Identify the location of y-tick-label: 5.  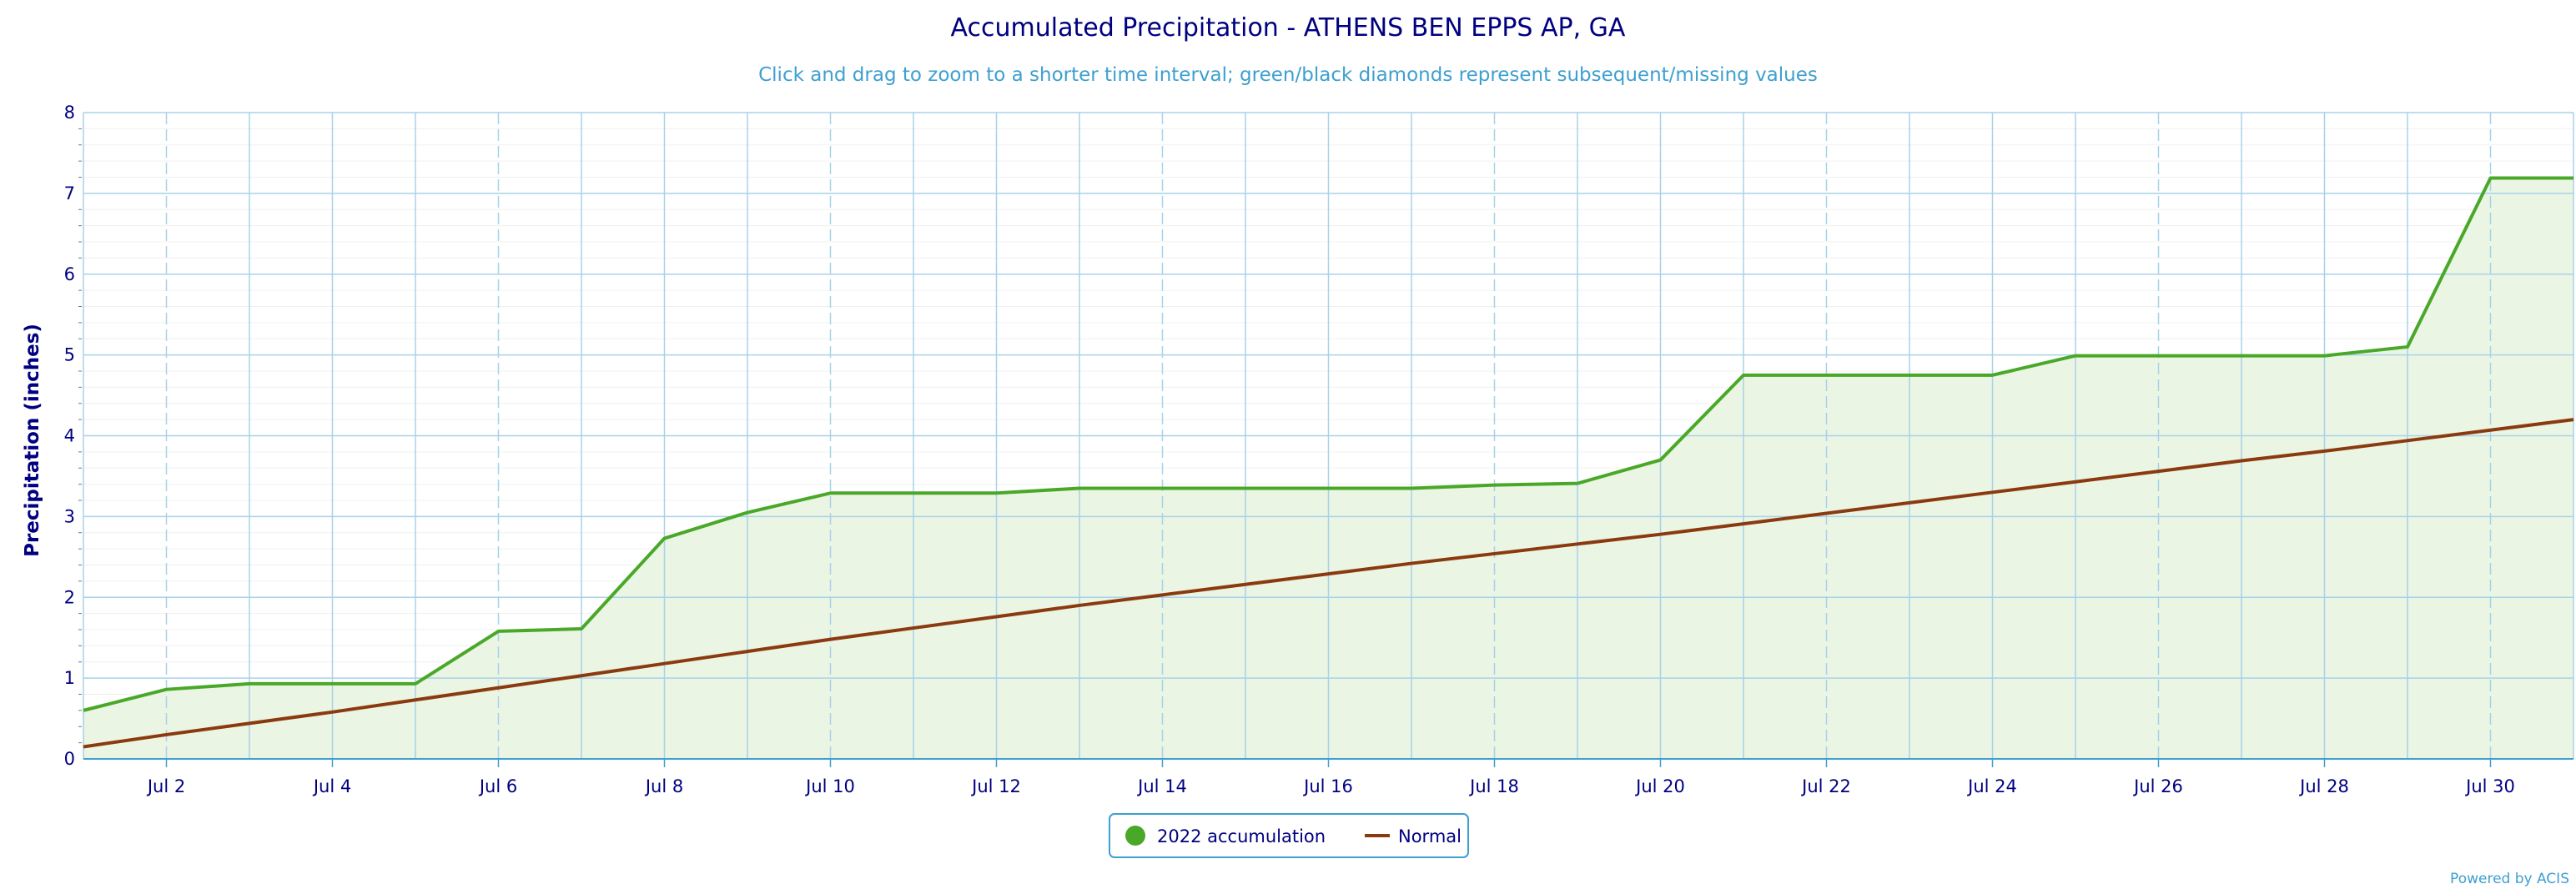
(69, 355).